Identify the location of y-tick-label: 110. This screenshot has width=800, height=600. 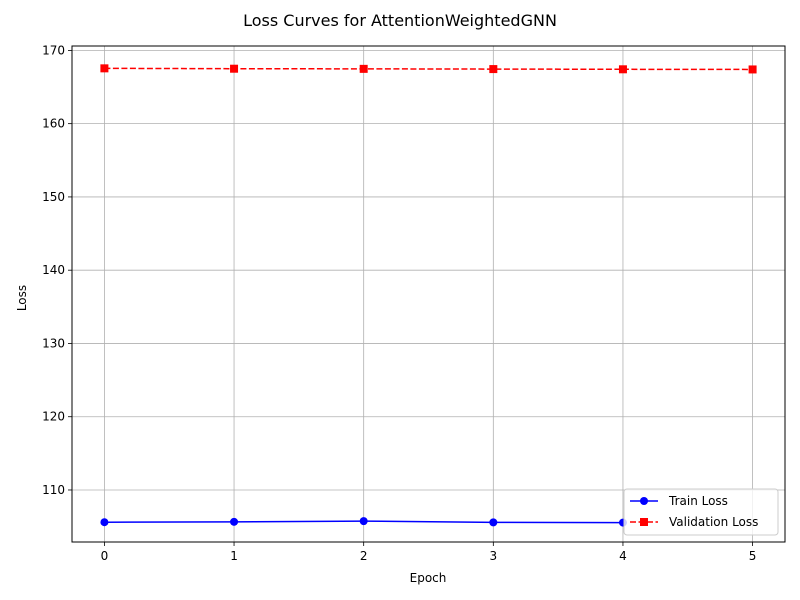
(53, 490).